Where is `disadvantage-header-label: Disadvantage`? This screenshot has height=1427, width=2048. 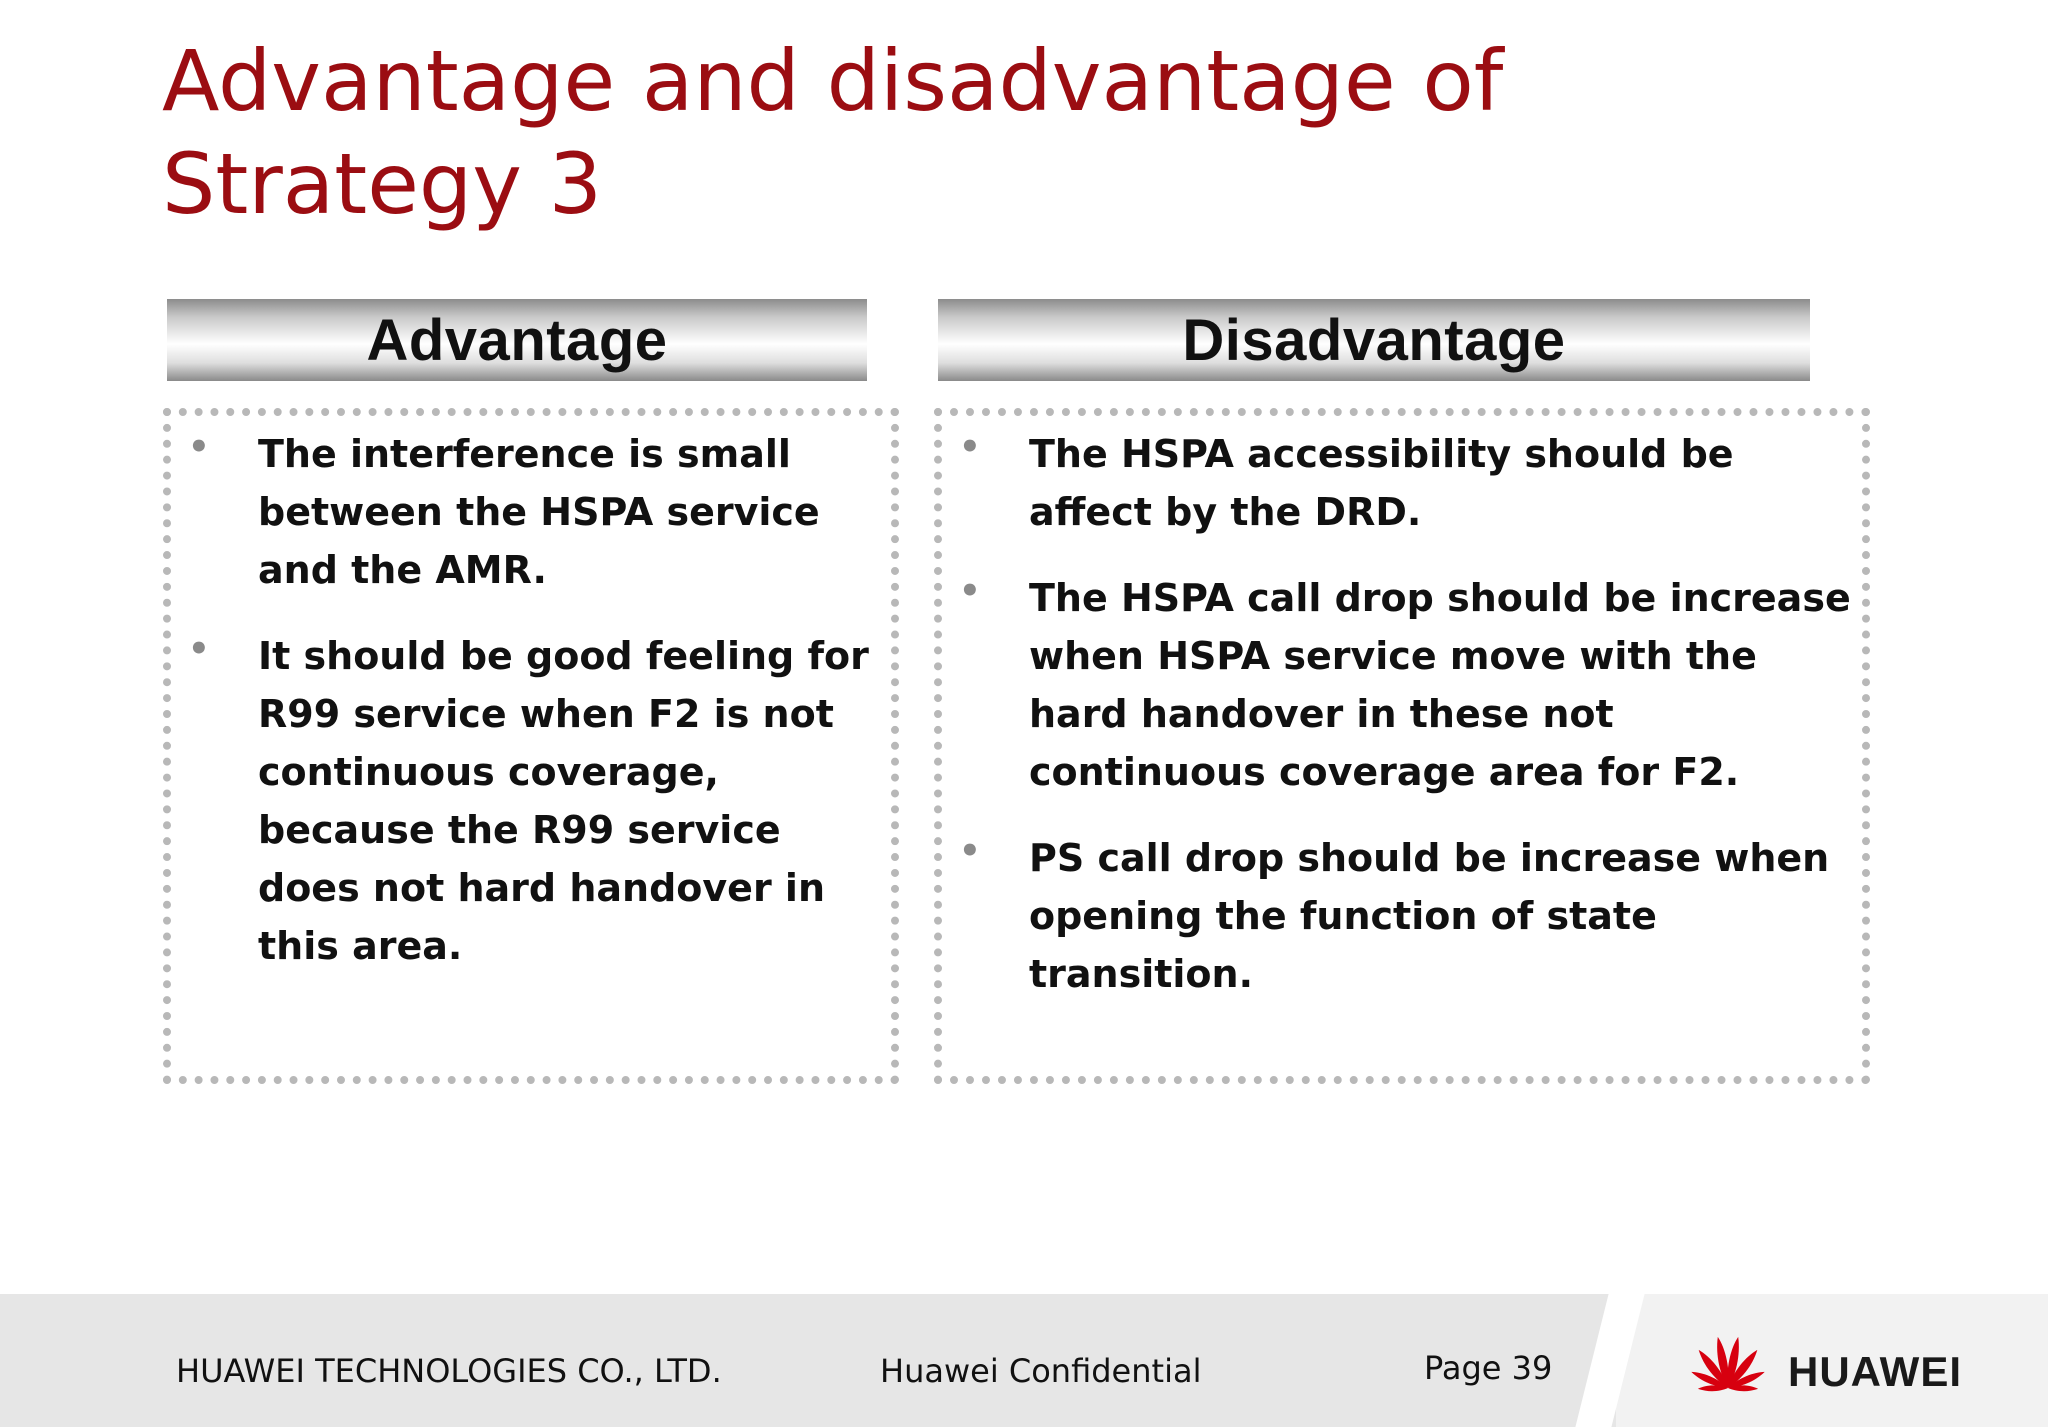
disadvantage-header-label: Disadvantage is located at coordinates (1374, 340).